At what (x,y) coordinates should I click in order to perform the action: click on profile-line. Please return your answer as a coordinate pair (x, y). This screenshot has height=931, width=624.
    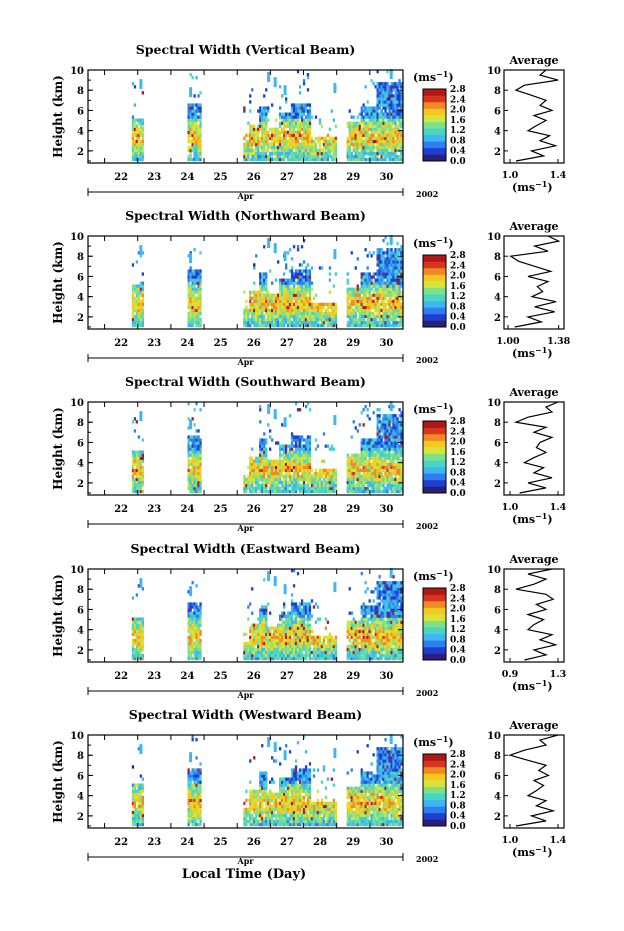
    Looking at the image, I should click on (536, 115).